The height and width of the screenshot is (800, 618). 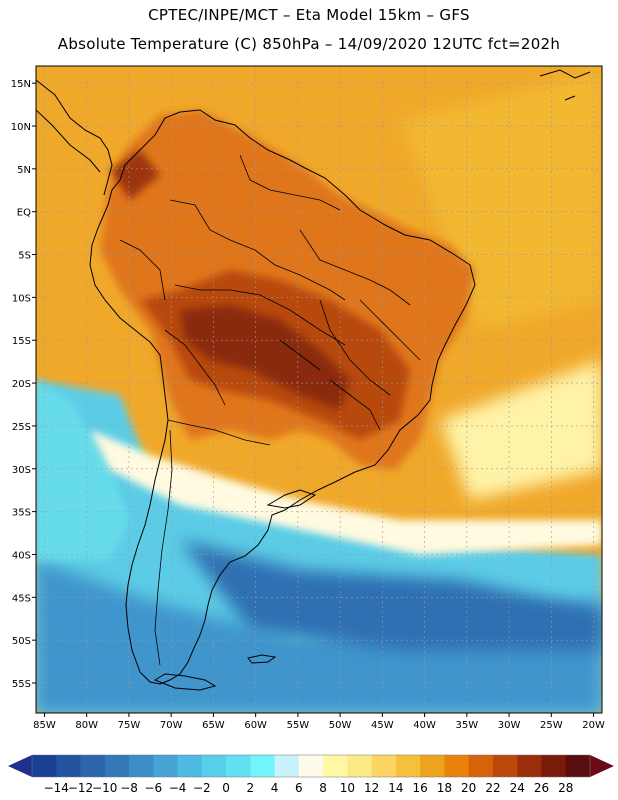 What do you see at coordinates (153, 788) in the screenshot?
I see `colorbar-label: −6` at bounding box center [153, 788].